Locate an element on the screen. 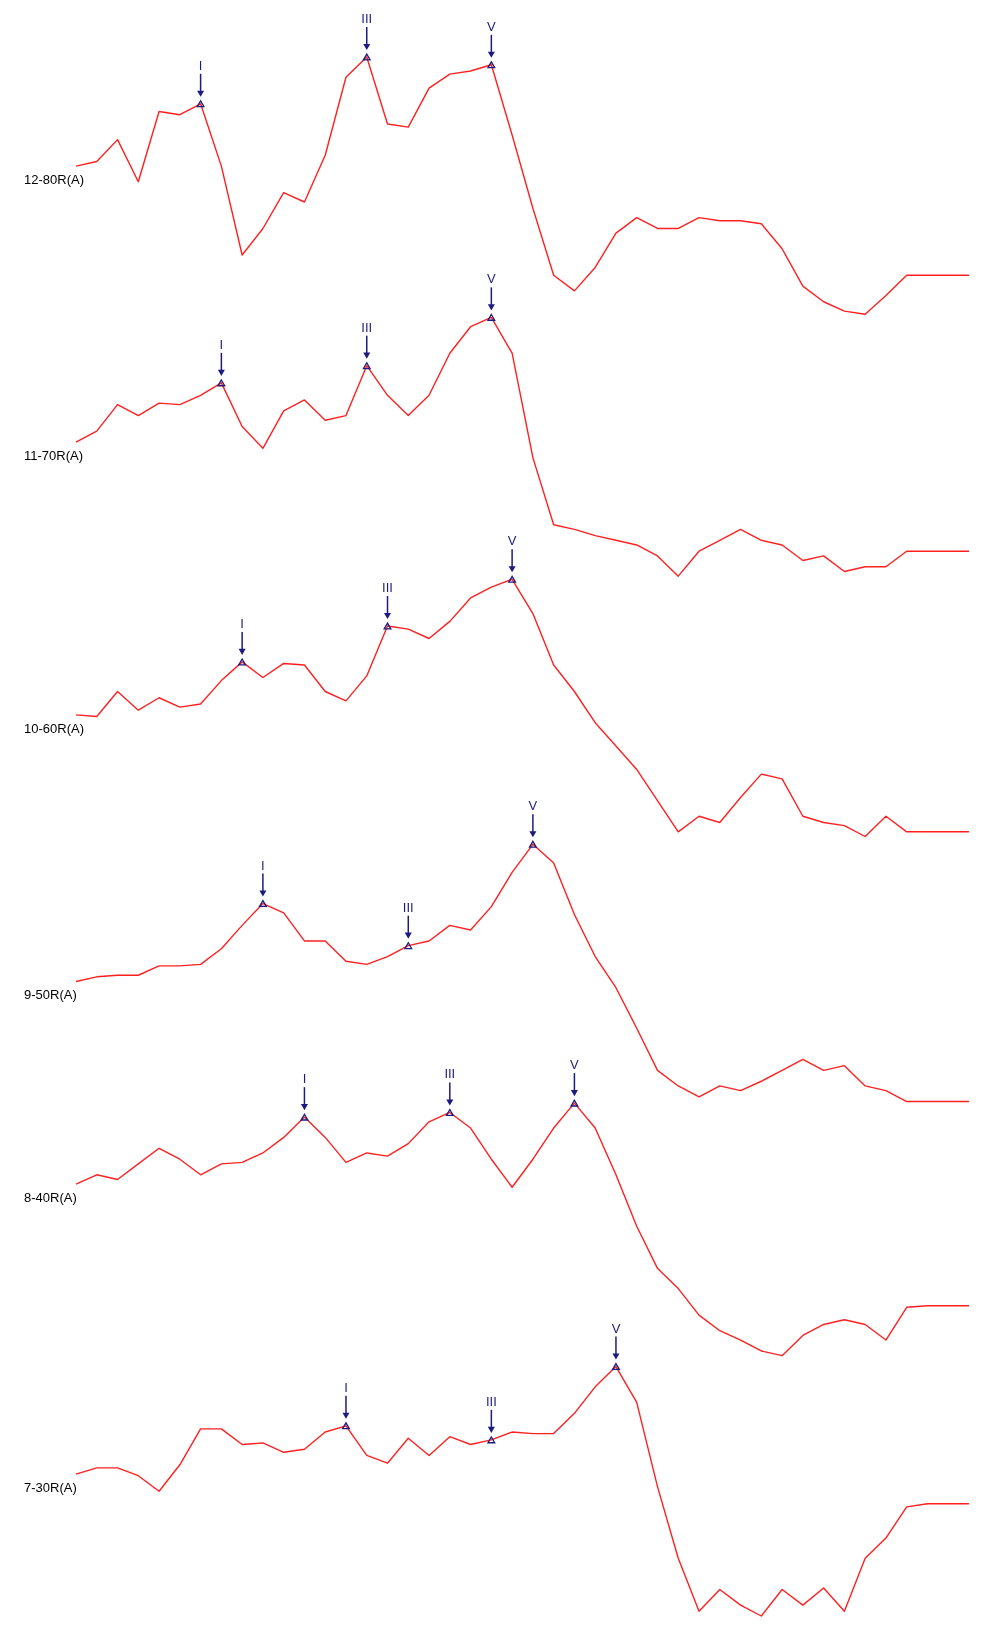  series-label: 9-50R(A) is located at coordinates (50, 995).